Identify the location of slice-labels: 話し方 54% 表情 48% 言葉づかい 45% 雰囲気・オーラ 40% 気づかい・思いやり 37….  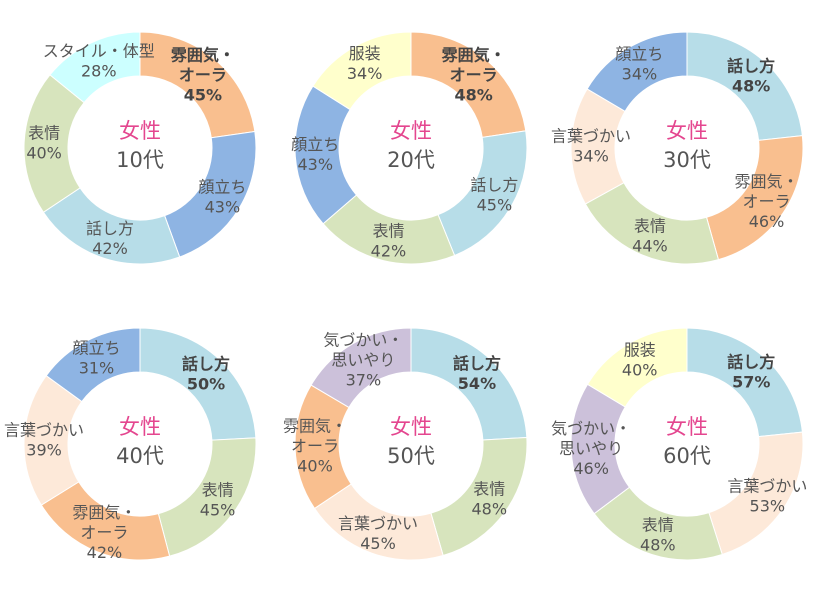
(395, 441).